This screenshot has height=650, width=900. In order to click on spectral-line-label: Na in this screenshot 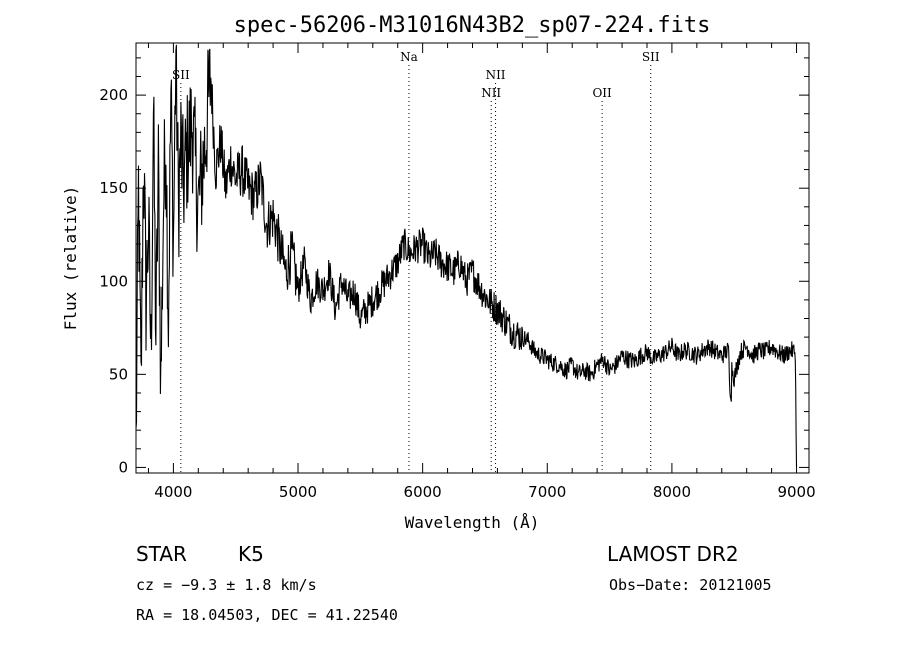, I will do `click(409, 57)`.